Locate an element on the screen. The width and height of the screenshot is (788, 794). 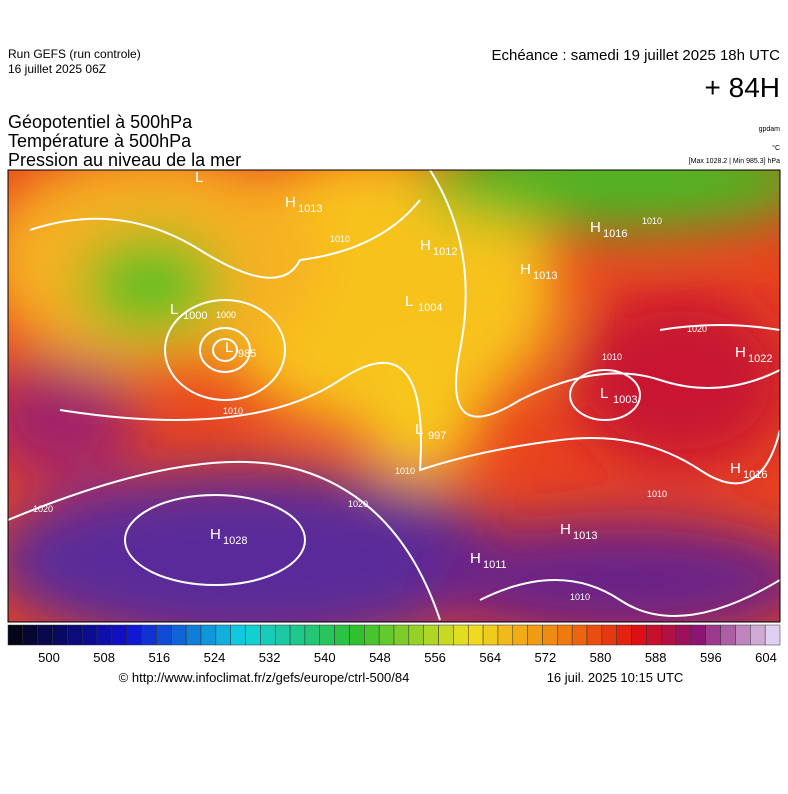
colorbar-tick-label: 588 is located at coordinates (656, 657).